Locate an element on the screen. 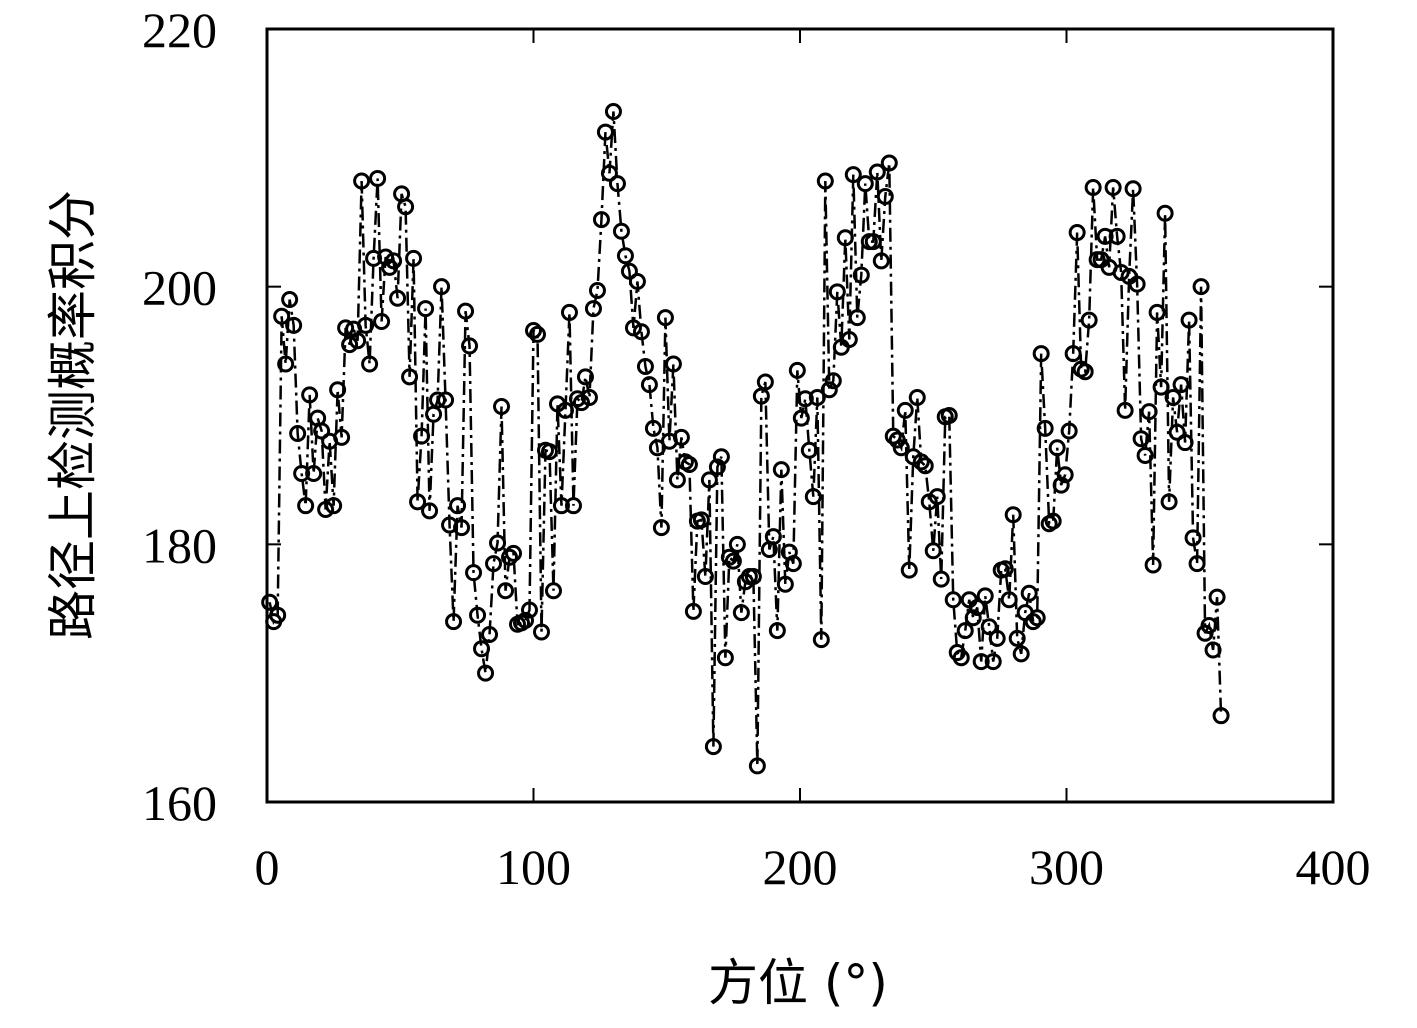  y-tick-label: 220 is located at coordinates (179, 30).